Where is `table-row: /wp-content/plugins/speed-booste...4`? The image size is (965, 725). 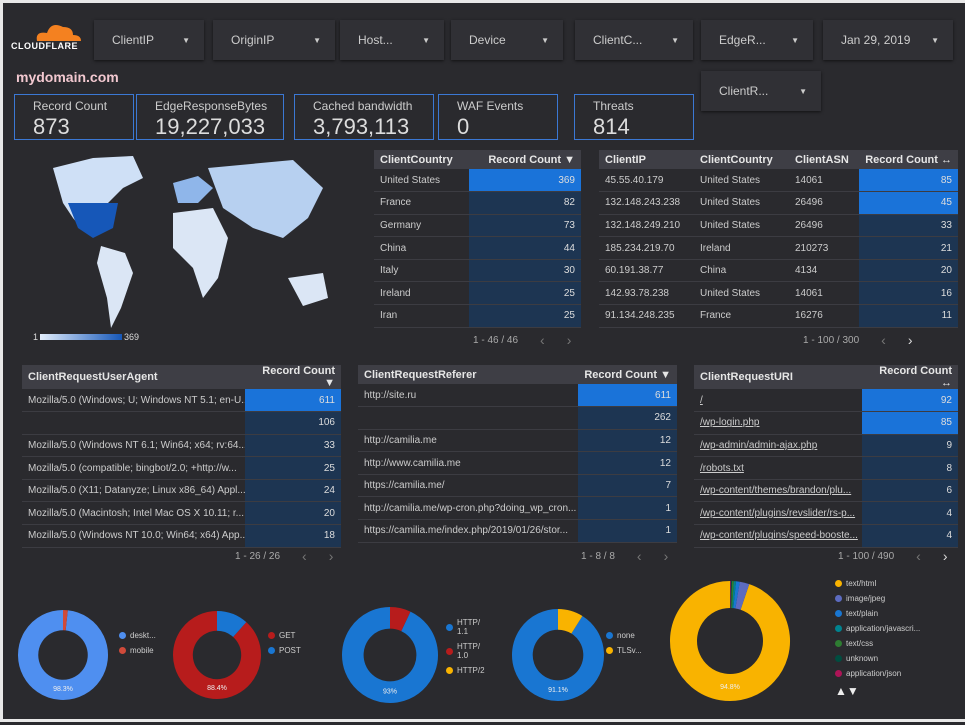
table-row: /wp-content/plugins/speed-booste...4 is located at coordinates (826, 536).